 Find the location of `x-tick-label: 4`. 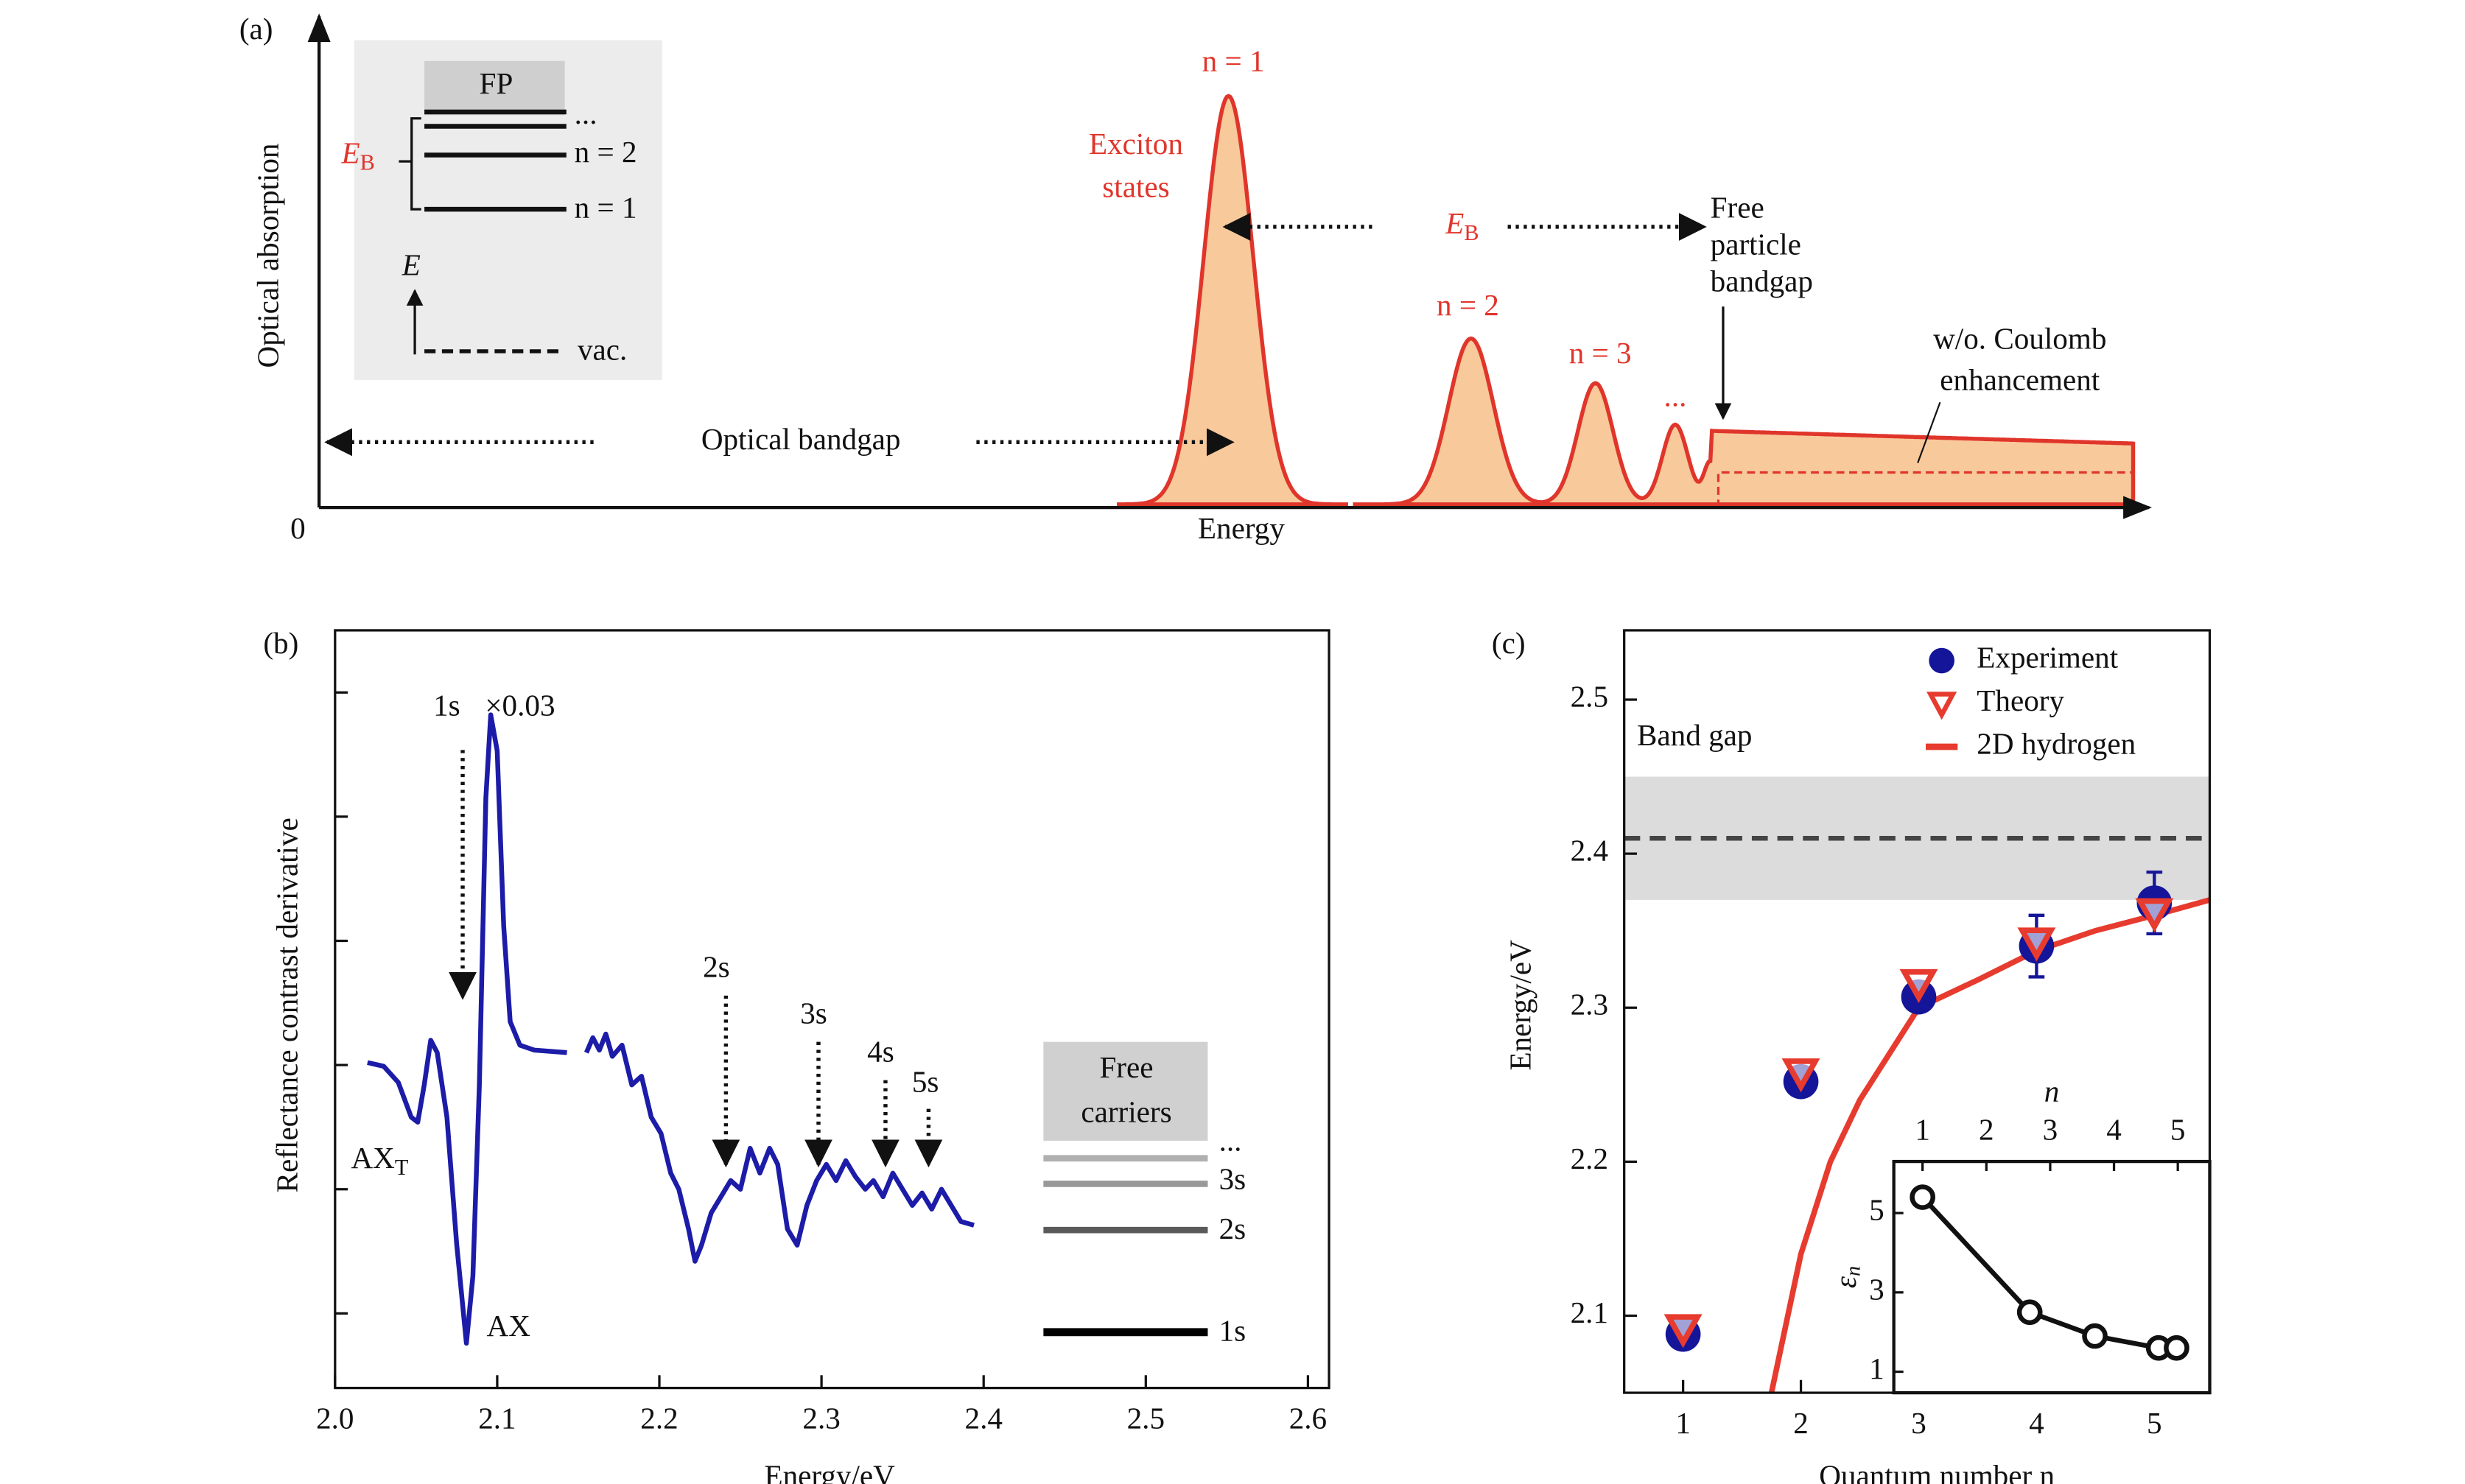

x-tick-label: 4 is located at coordinates (2036, 1423).